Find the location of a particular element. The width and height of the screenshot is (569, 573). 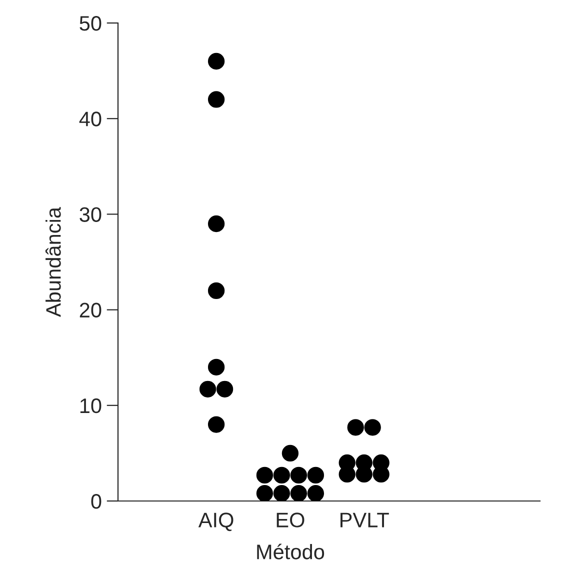

y-tick-label: 10 is located at coordinates (91, 406).